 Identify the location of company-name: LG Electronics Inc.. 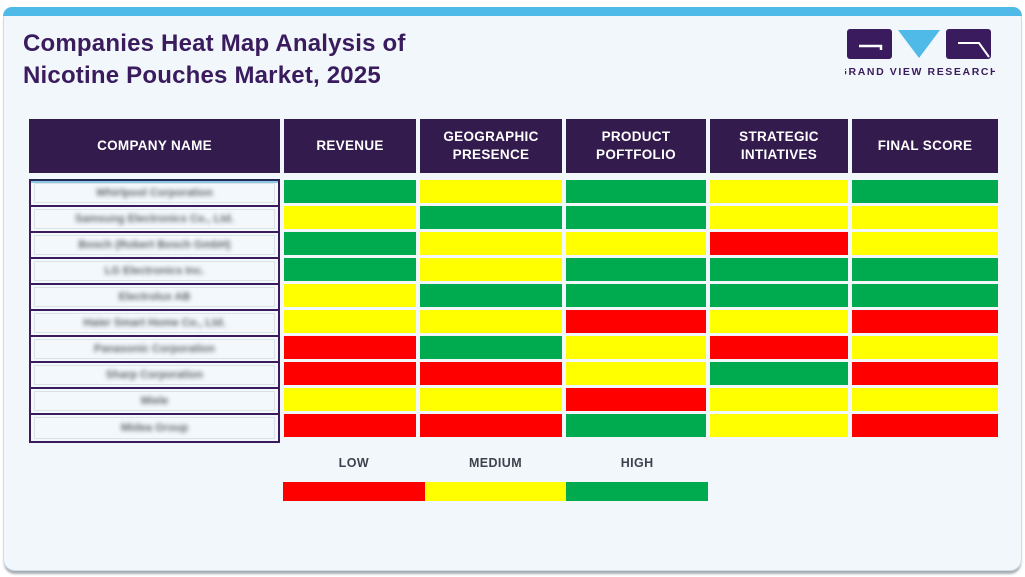
(154, 271).